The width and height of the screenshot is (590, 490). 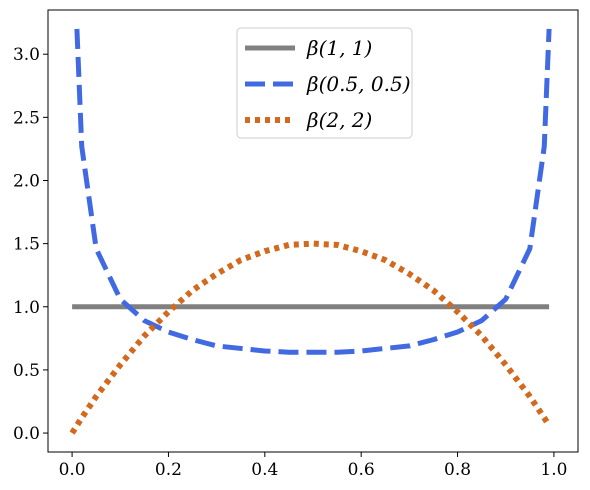 I want to click on legend-label-2: β(2, 2), so click(x=339, y=120).